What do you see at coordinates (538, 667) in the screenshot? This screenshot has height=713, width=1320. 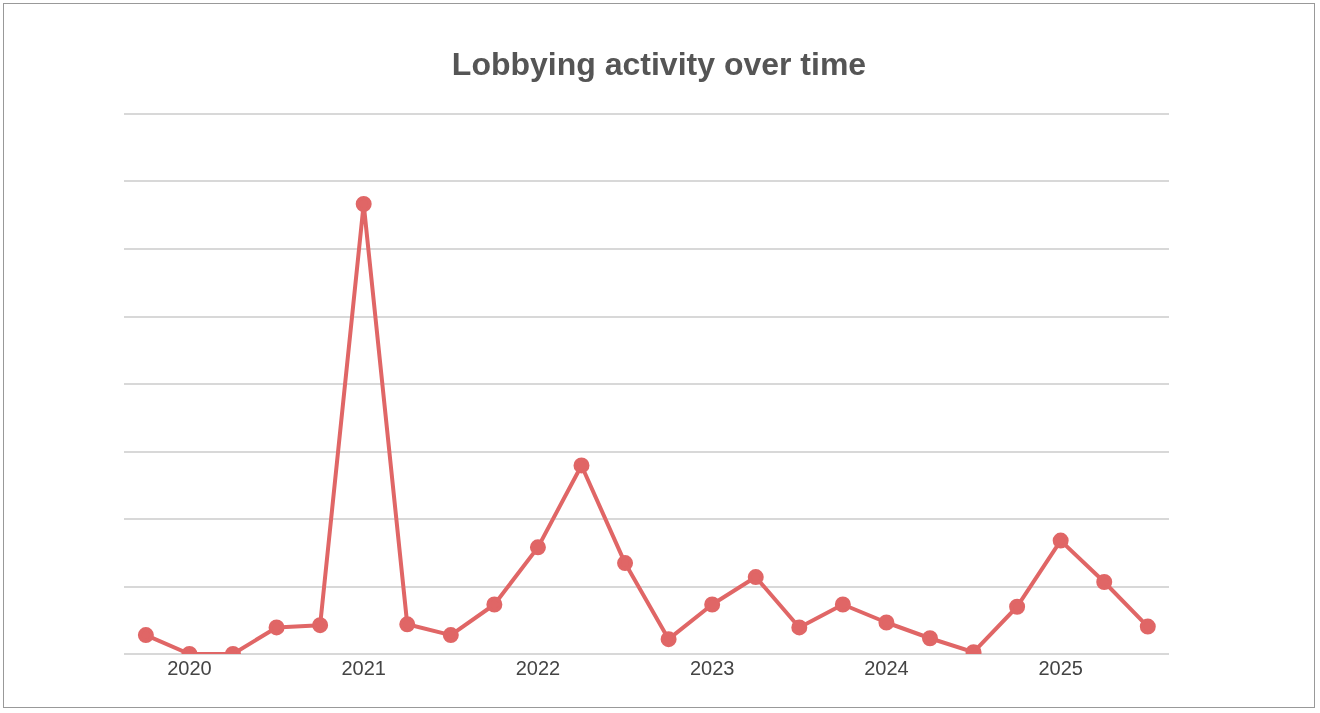 I see `x-tick-label: 2022` at bounding box center [538, 667].